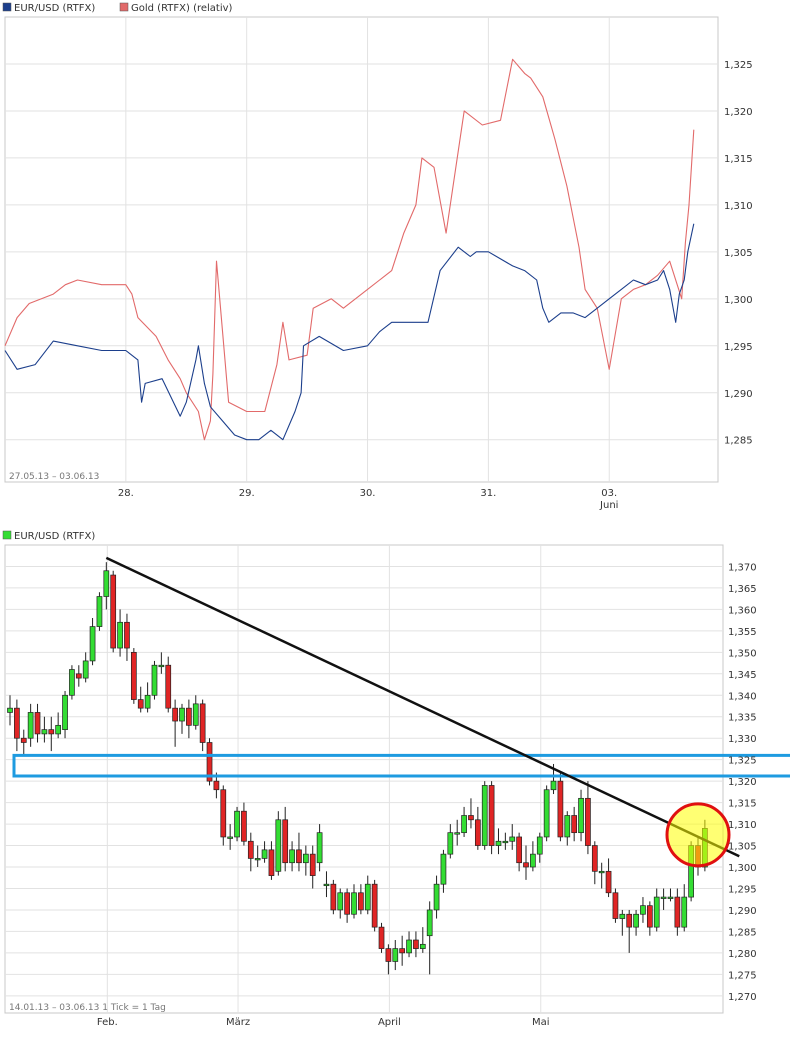 This screenshot has height=1050, width=790. Describe the element at coordinates (742, 653) in the screenshot. I see `bottom-y-tick-label: 1,350` at that location.